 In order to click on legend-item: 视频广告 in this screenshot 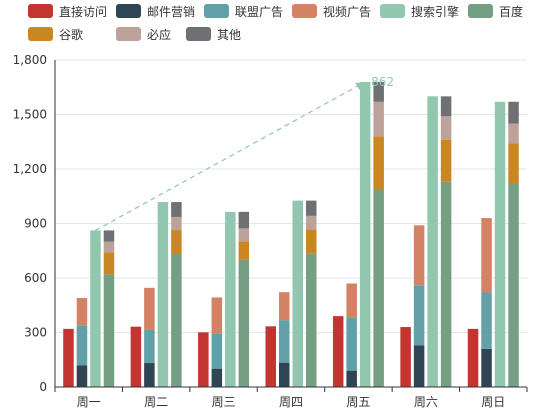, I will do `click(332, 11)`.